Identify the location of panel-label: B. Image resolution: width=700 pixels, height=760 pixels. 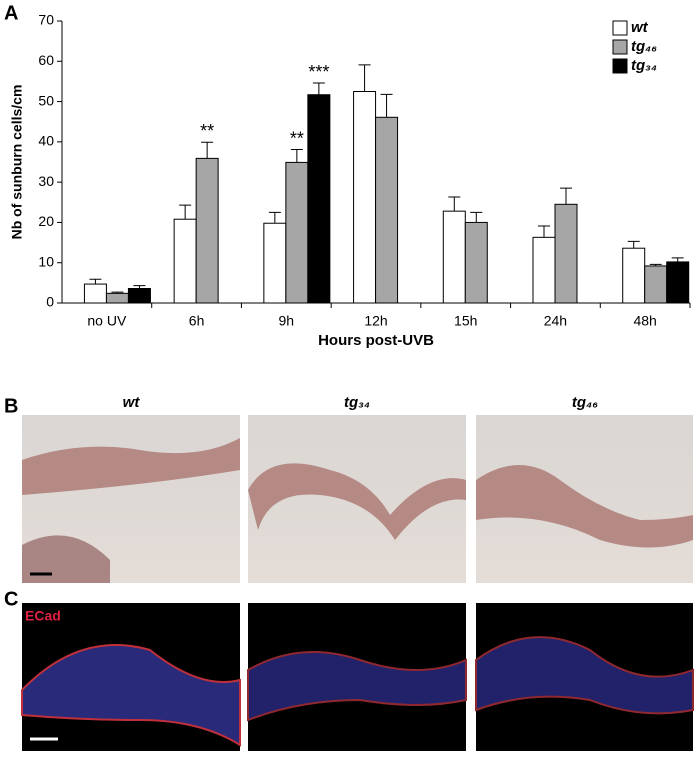
(11, 406).